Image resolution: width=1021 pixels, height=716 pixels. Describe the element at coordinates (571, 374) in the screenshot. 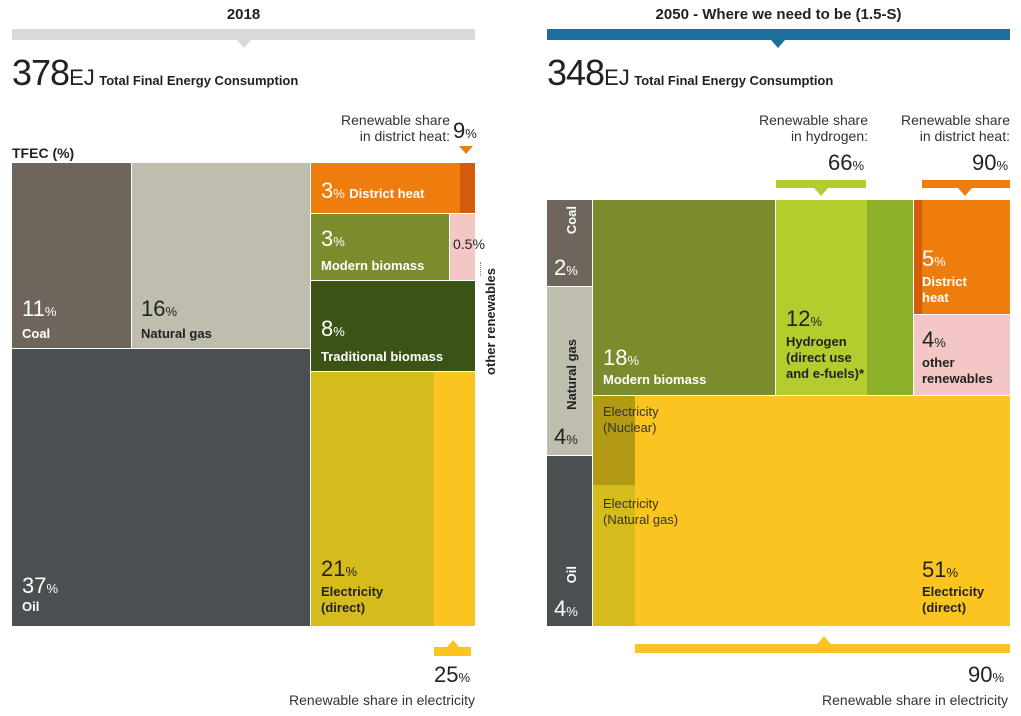

I see `gas-label: Natural gas` at that location.